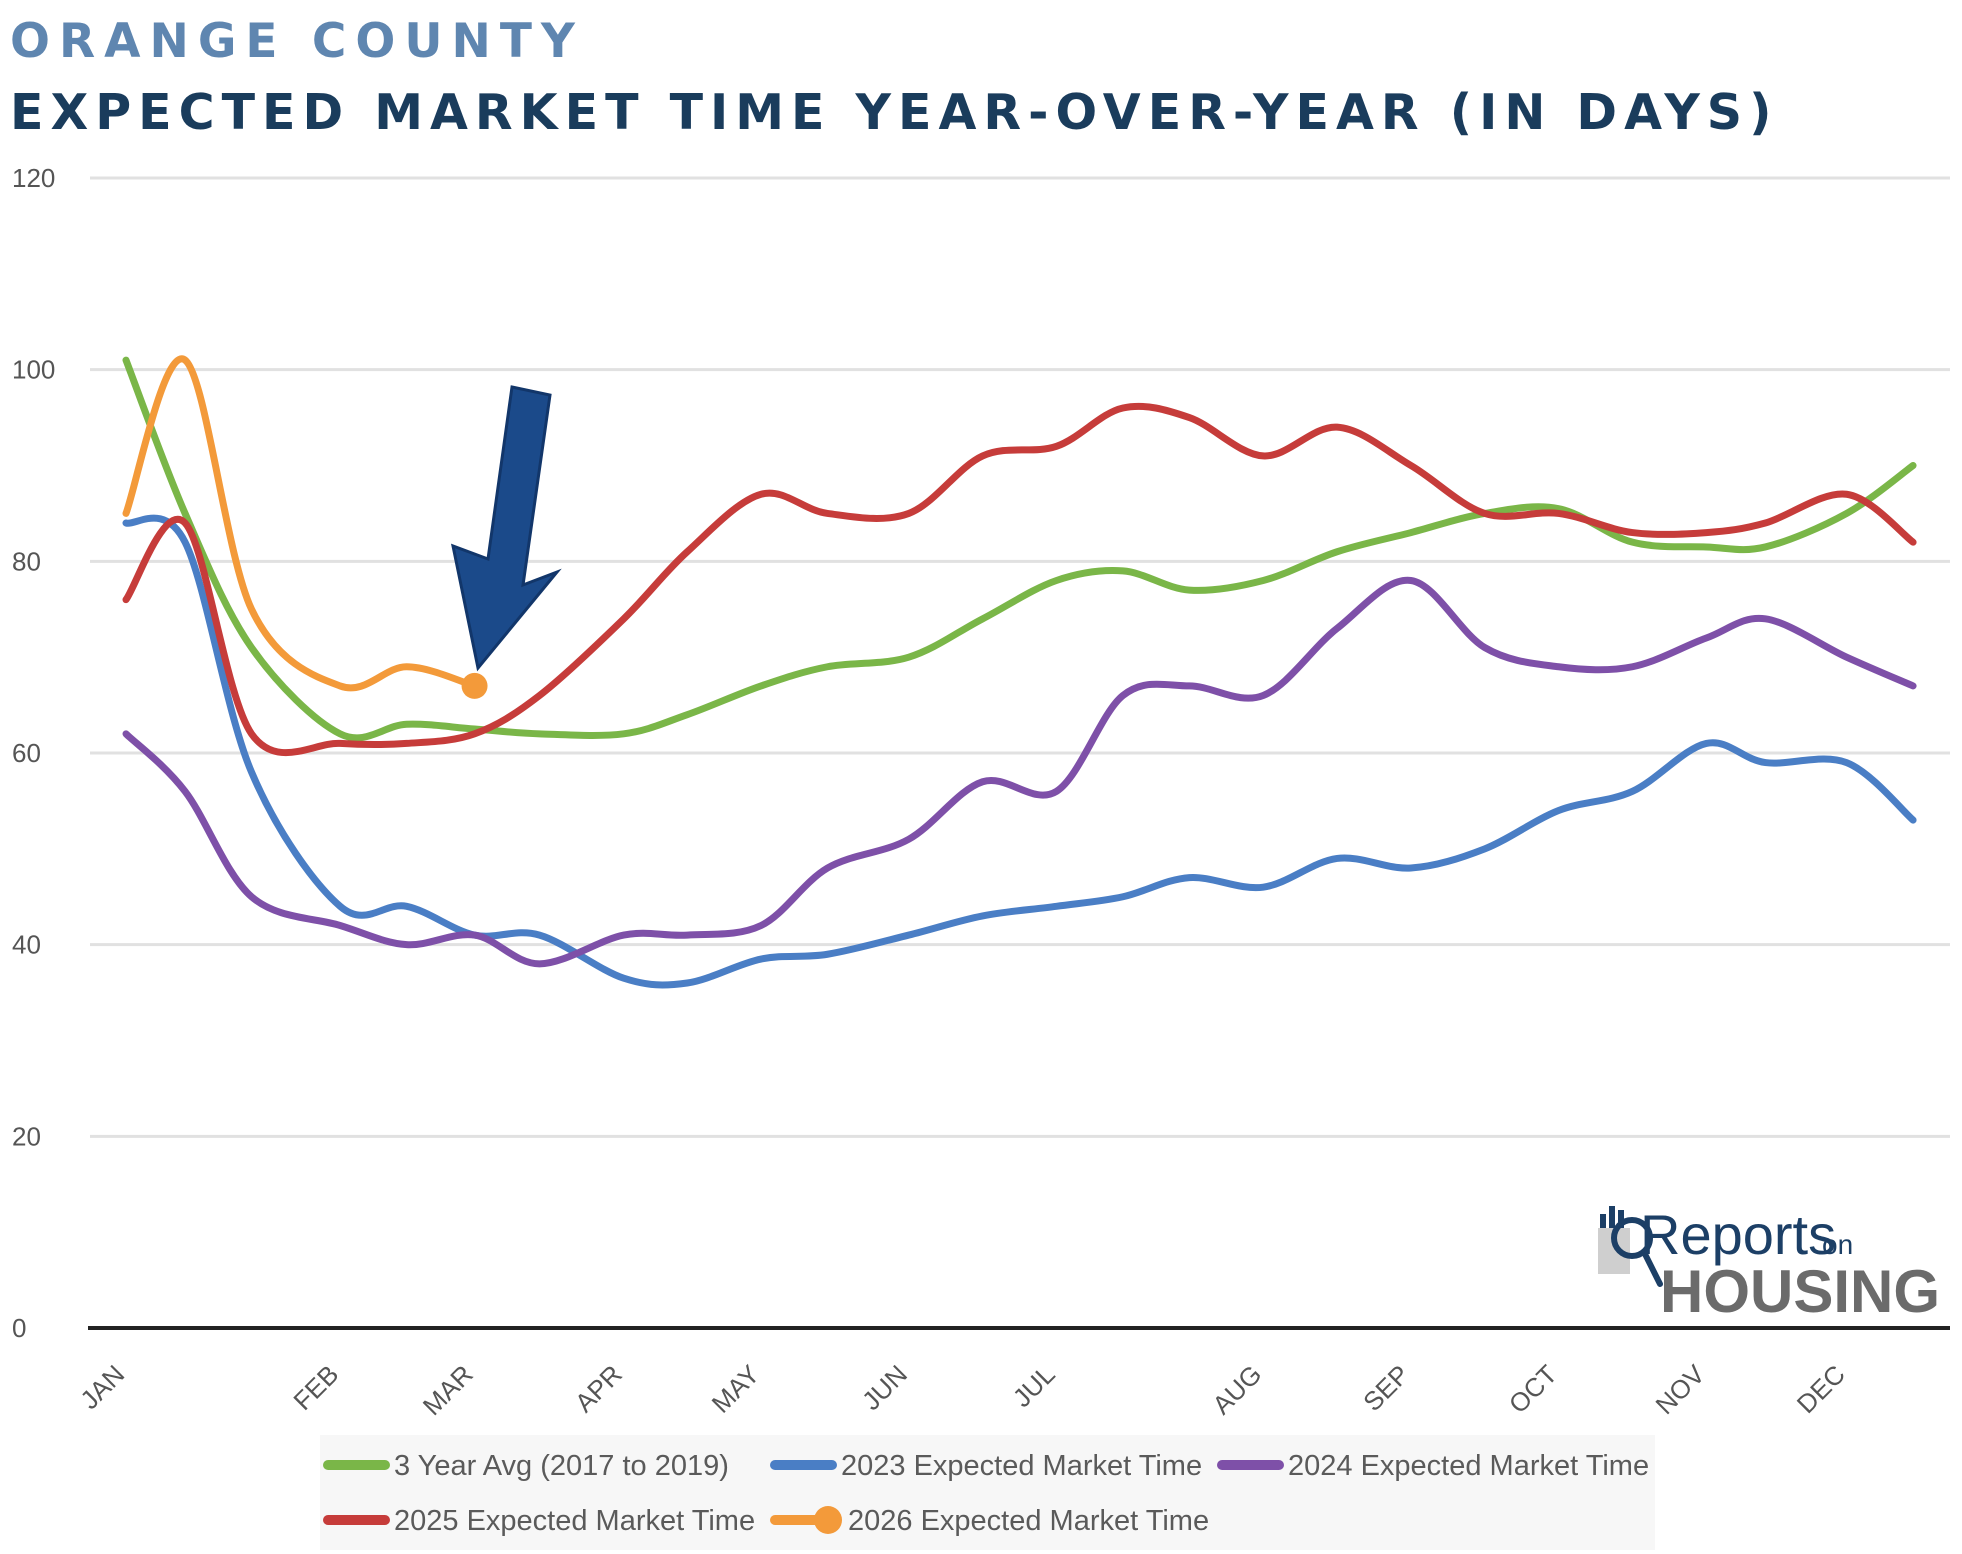  I want to click on reports-on-housing-logo: Reports on HOUSING, so click(1769, 1264).